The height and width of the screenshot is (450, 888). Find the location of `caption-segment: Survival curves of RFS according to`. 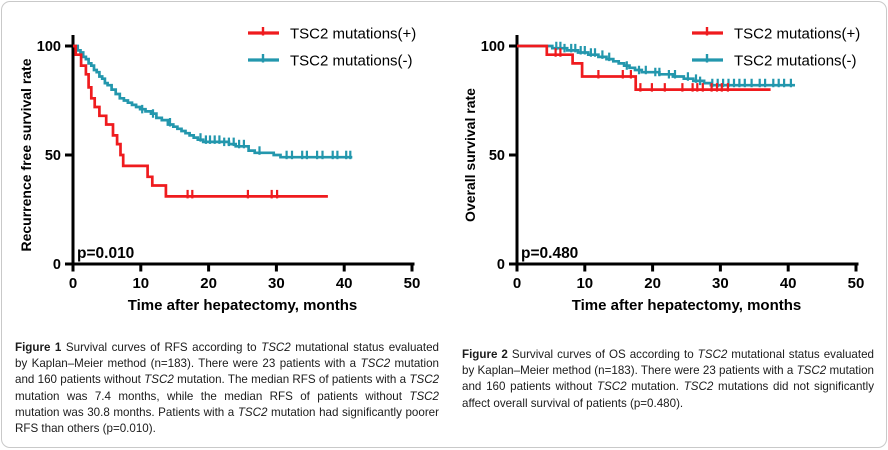

caption-segment: Survival curves of RFS according to is located at coordinates (163, 347).